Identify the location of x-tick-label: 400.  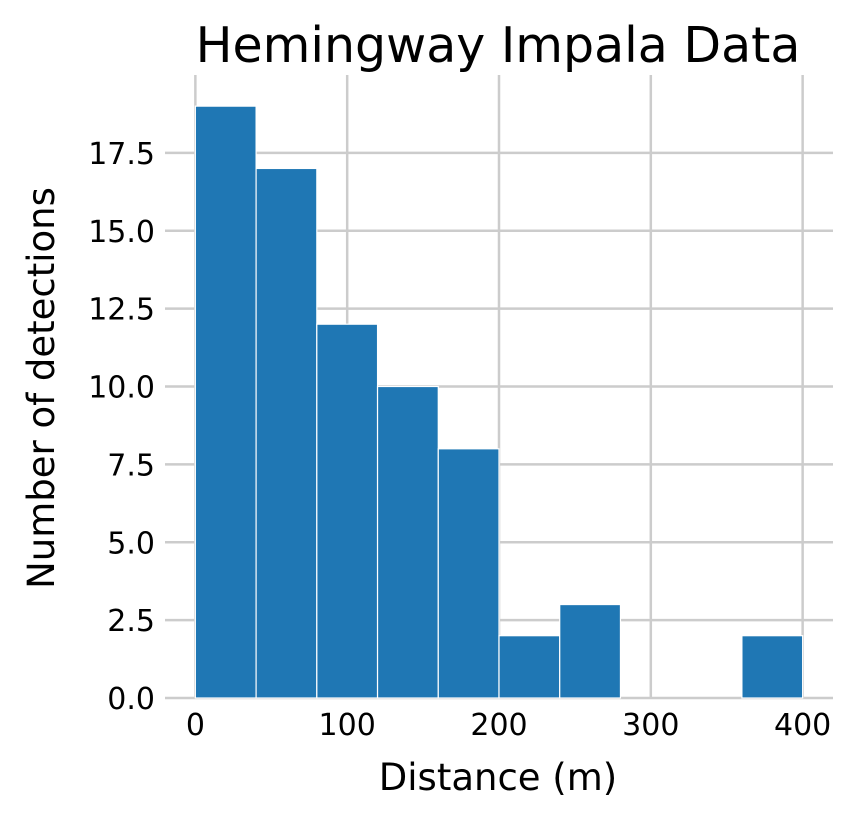
(802, 725).